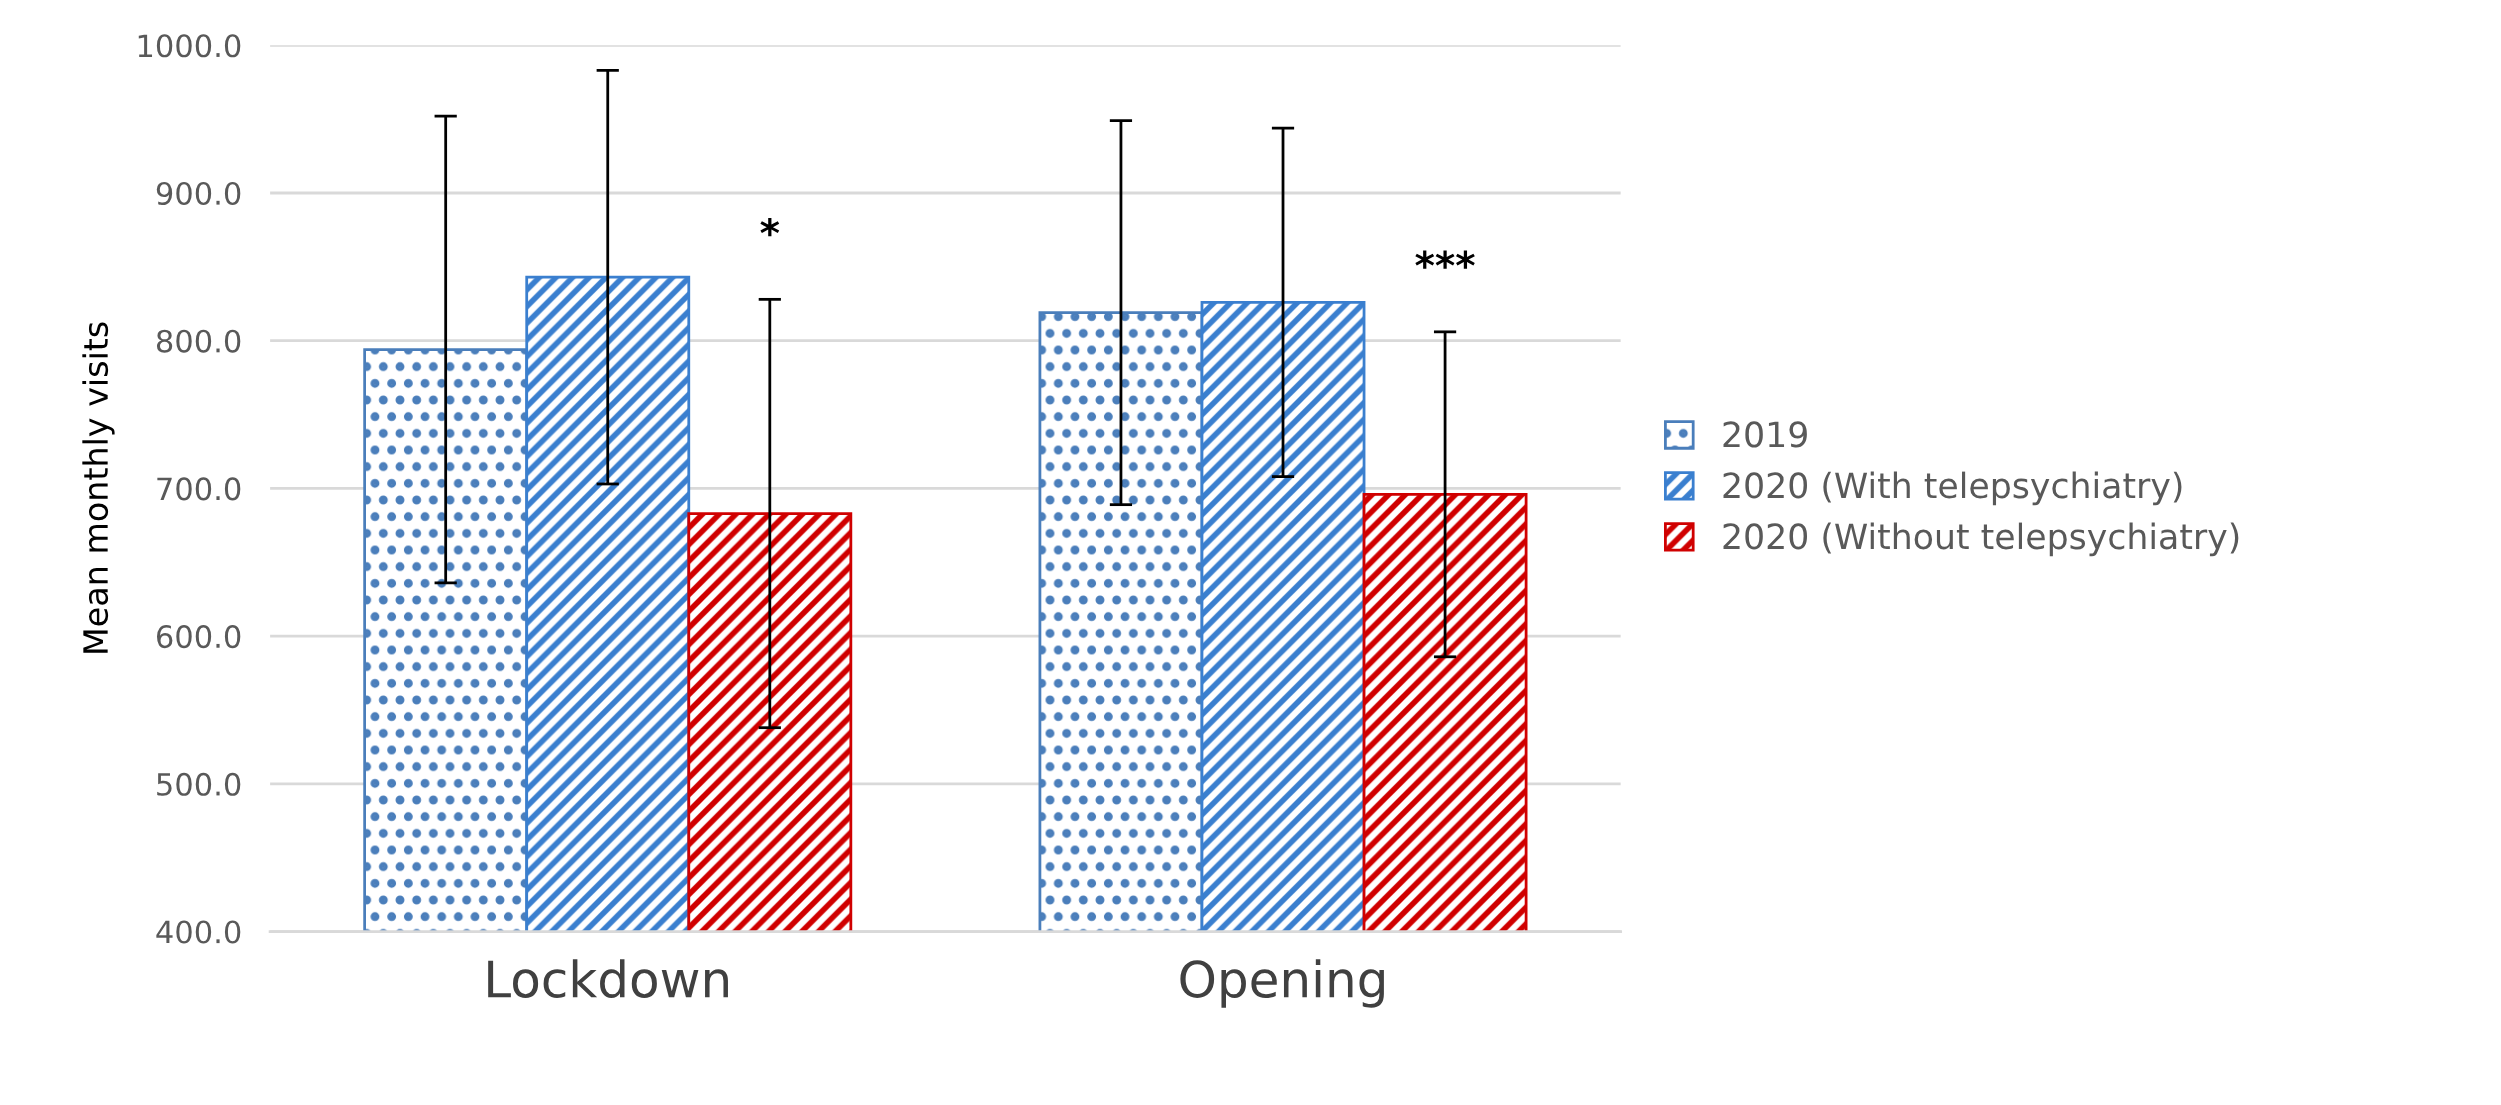 The image size is (2501, 1105). What do you see at coordinates (198, 932) in the screenshot?
I see `y-tick-label: 400.0` at bounding box center [198, 932].